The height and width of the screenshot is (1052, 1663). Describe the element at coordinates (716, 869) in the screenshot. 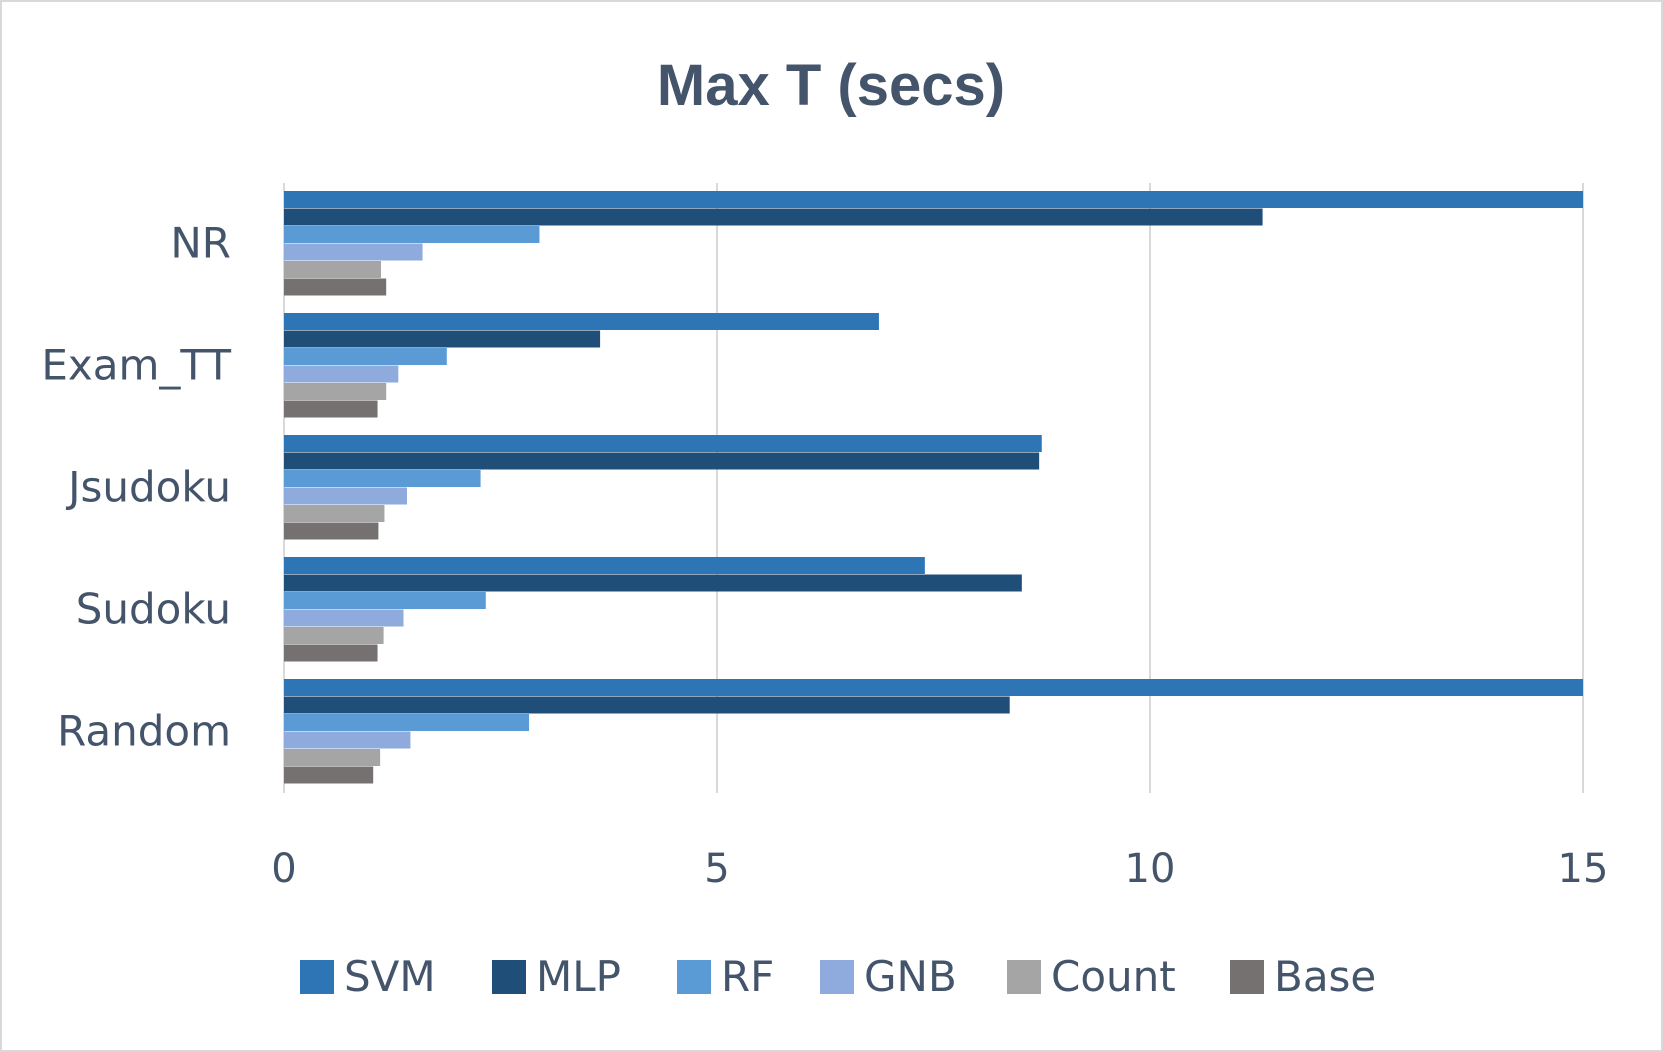

I see `x-tick-label: 5` at that location.